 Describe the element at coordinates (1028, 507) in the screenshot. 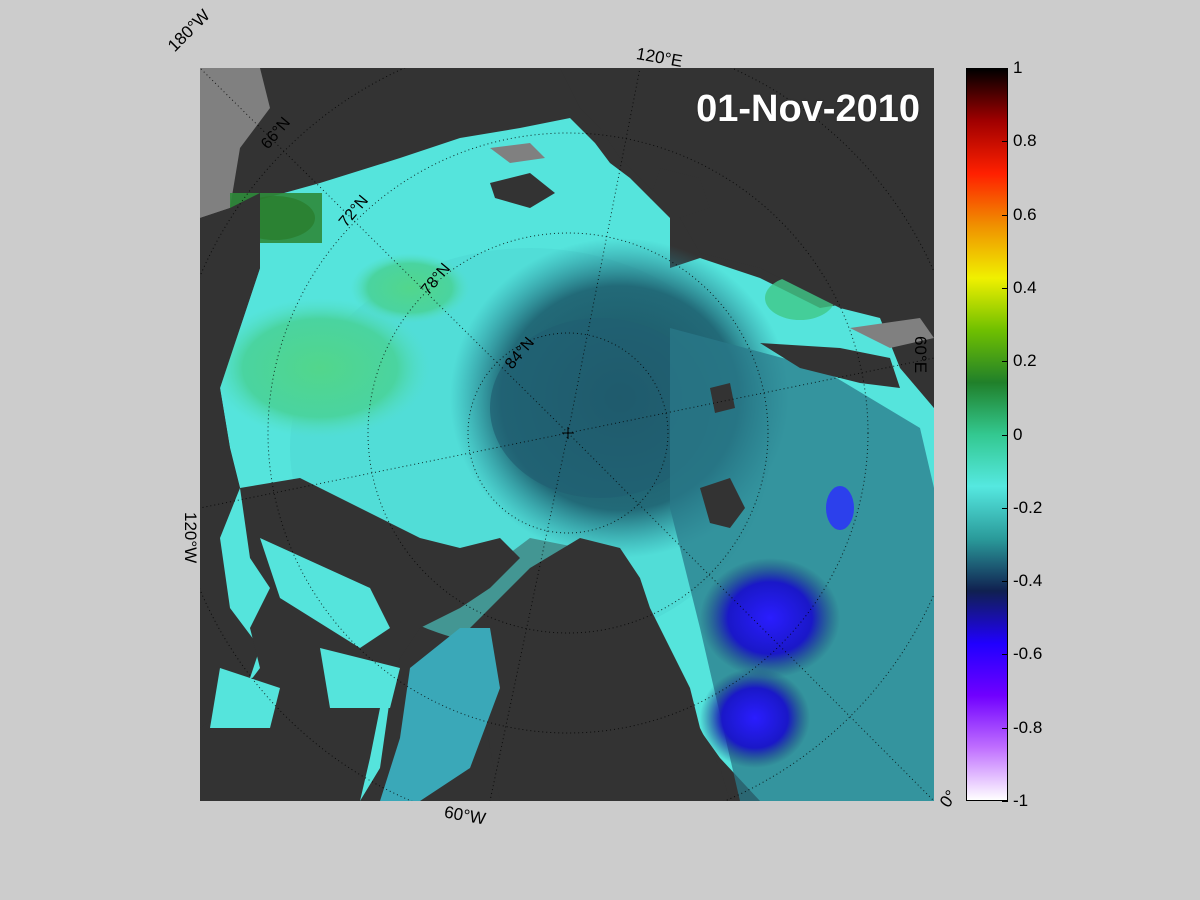

I see `colorbar-tick-label: -0.2` at that location.